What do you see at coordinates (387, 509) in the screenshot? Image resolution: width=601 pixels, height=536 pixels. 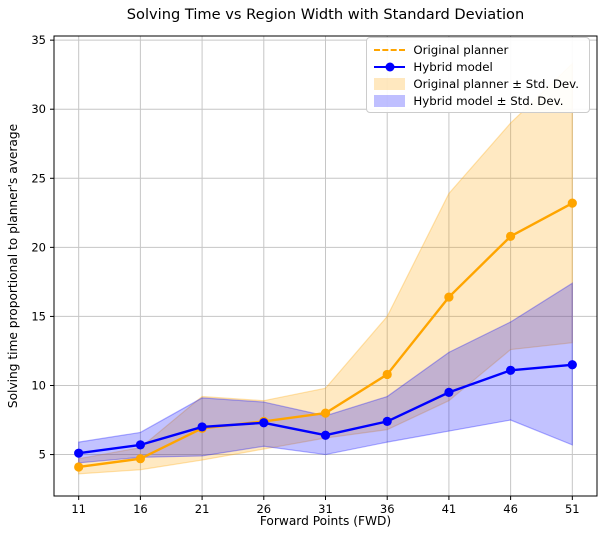 I see `x-tick-label: 36` at bounding box center [387, 509].